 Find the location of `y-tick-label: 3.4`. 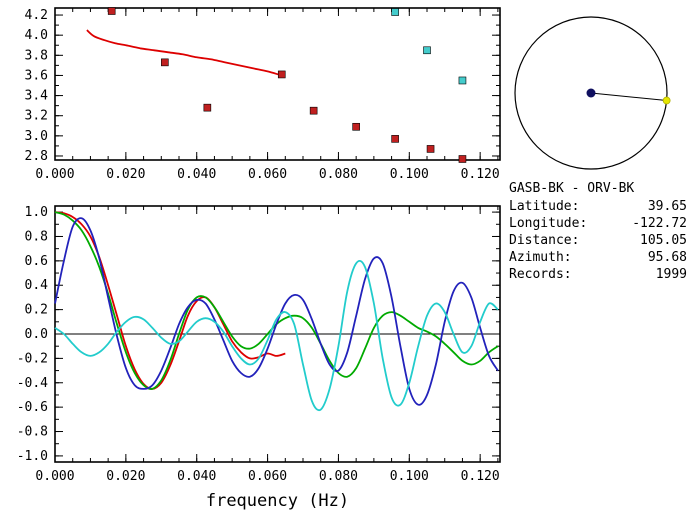

y-tick-label: 3.4 is located at coordinates (37, 96).